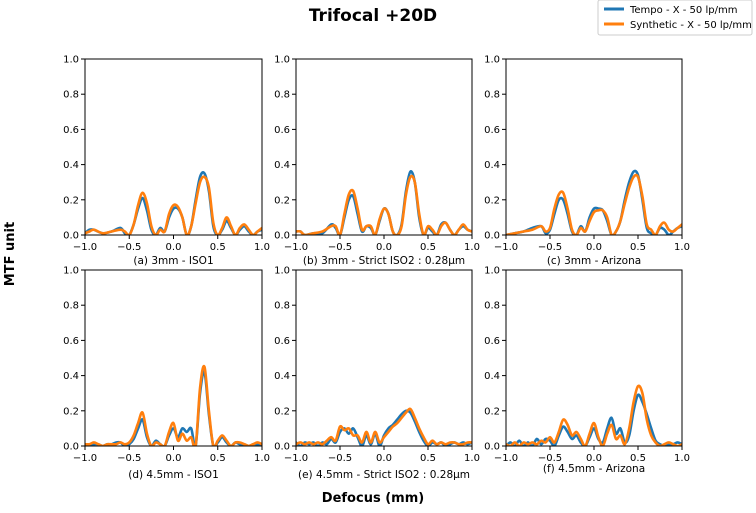 The height and width of the screenshot is (513, 756). Describe the element at coordinates (428, 458) in the screenshot. I see `subplot-e-xtick-label: 0.5` at that location.